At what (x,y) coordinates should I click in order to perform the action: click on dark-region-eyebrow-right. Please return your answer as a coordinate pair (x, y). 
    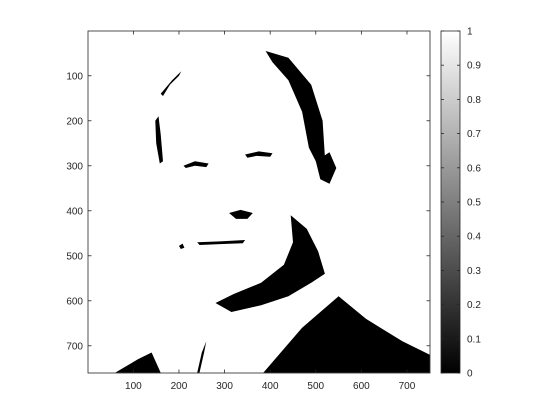
    Looking at the image, I should click on (259, 154).